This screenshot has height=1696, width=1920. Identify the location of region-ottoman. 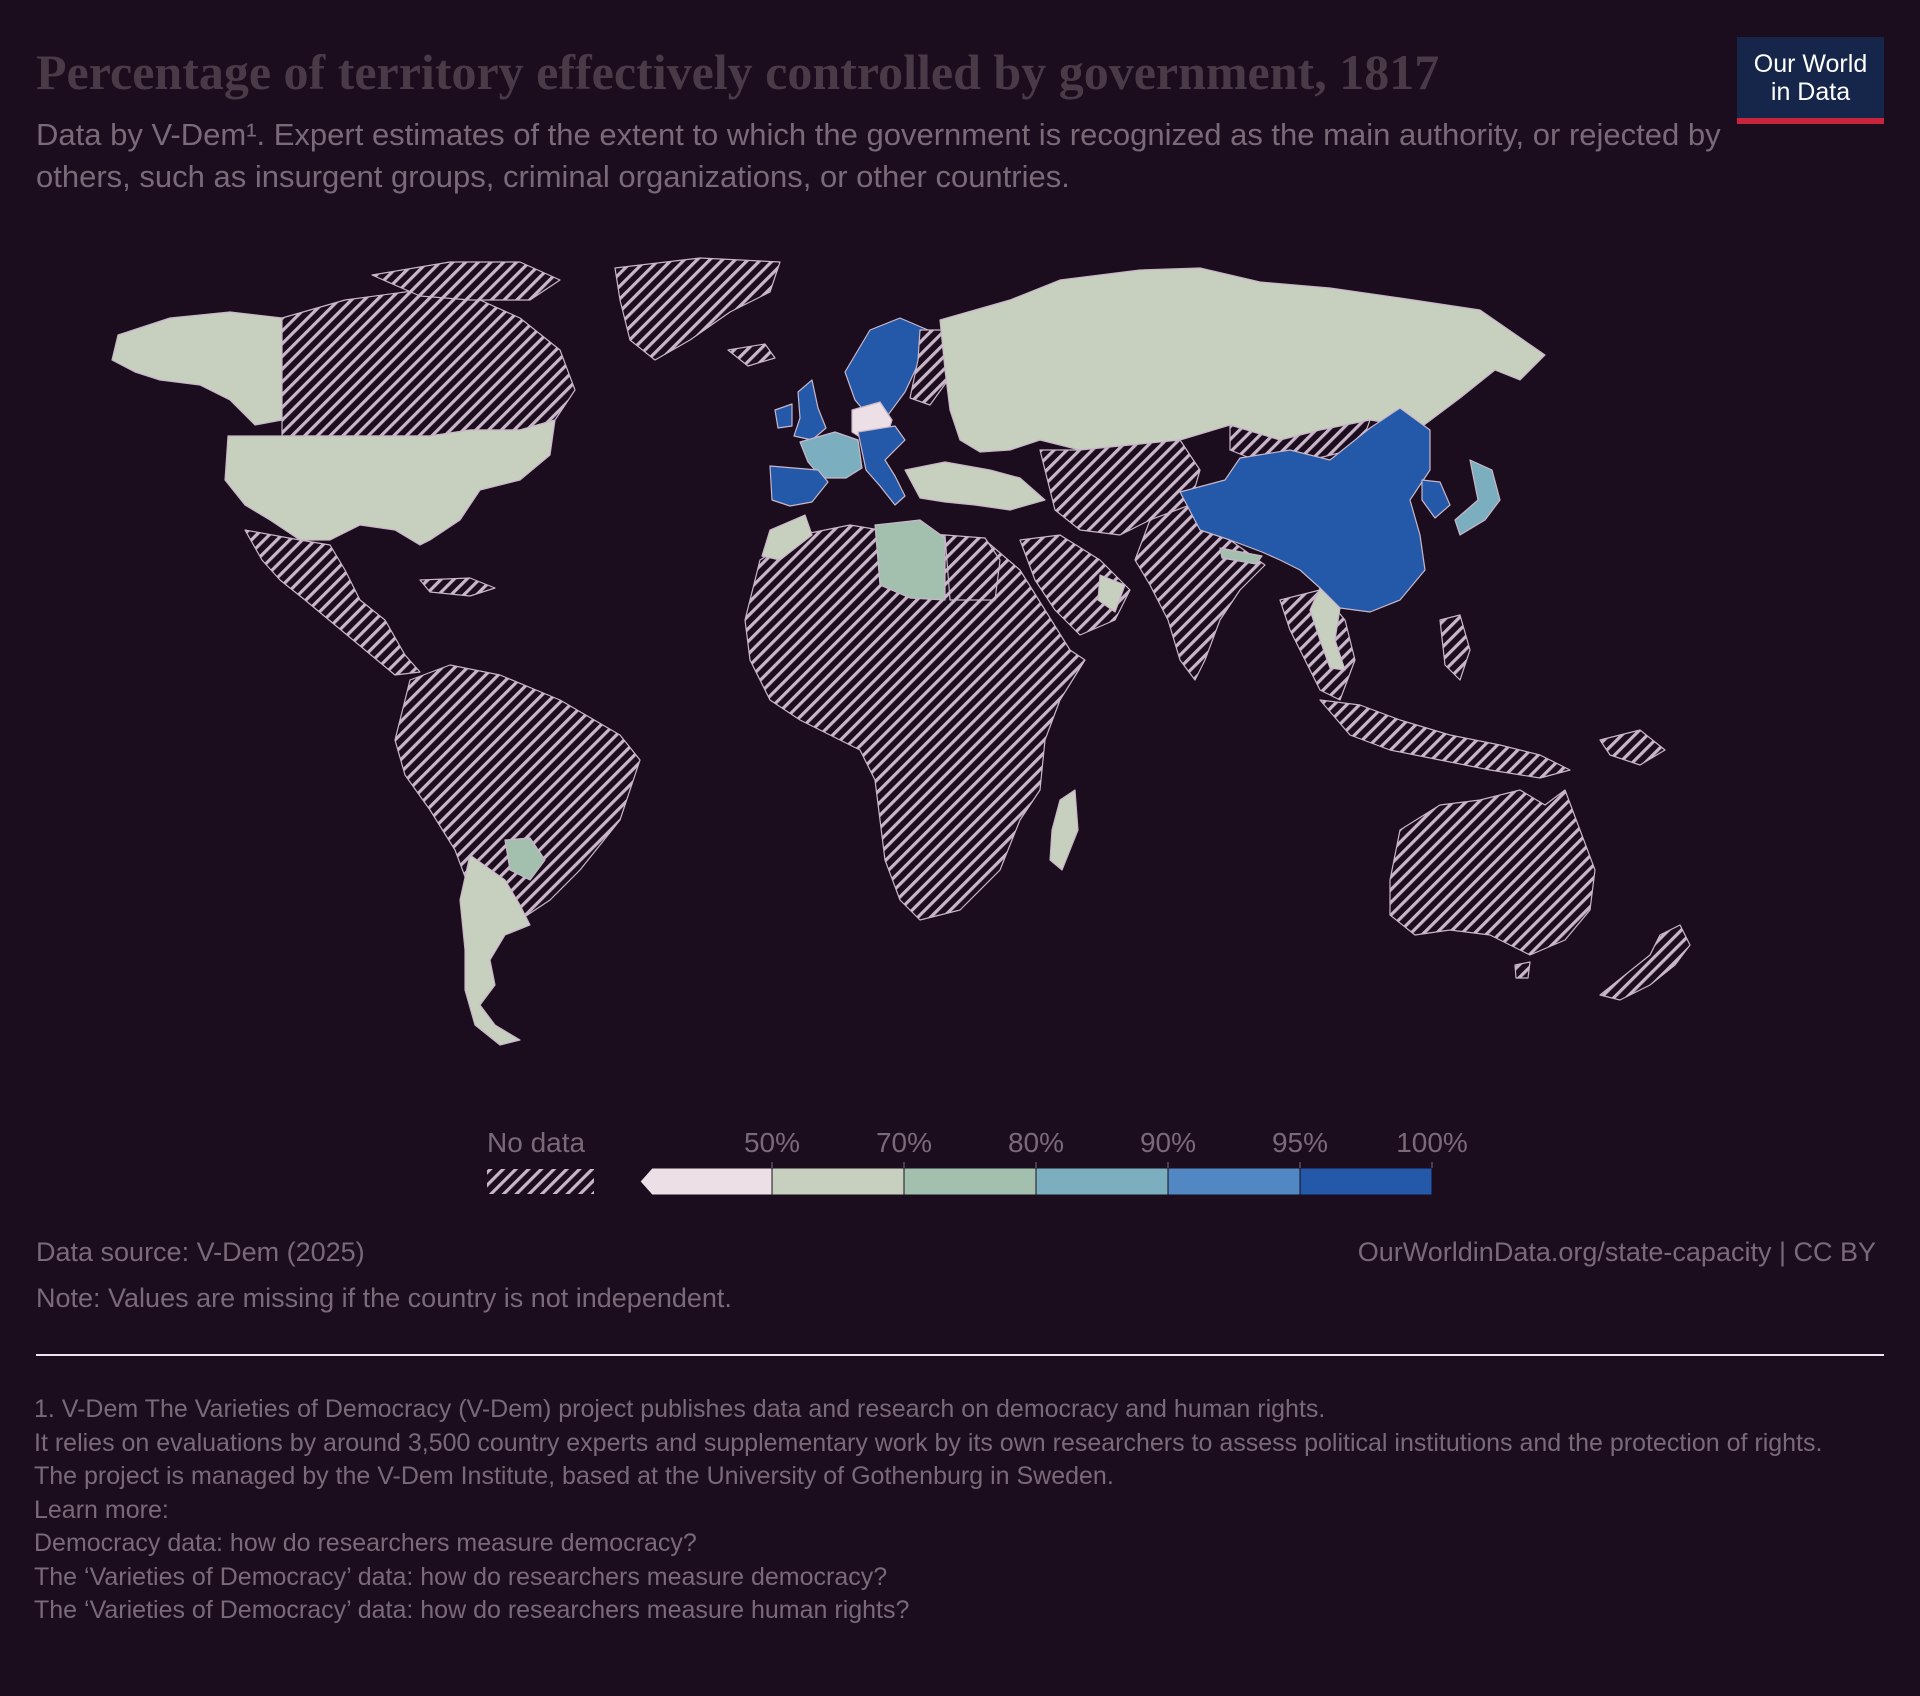
(975, 486).